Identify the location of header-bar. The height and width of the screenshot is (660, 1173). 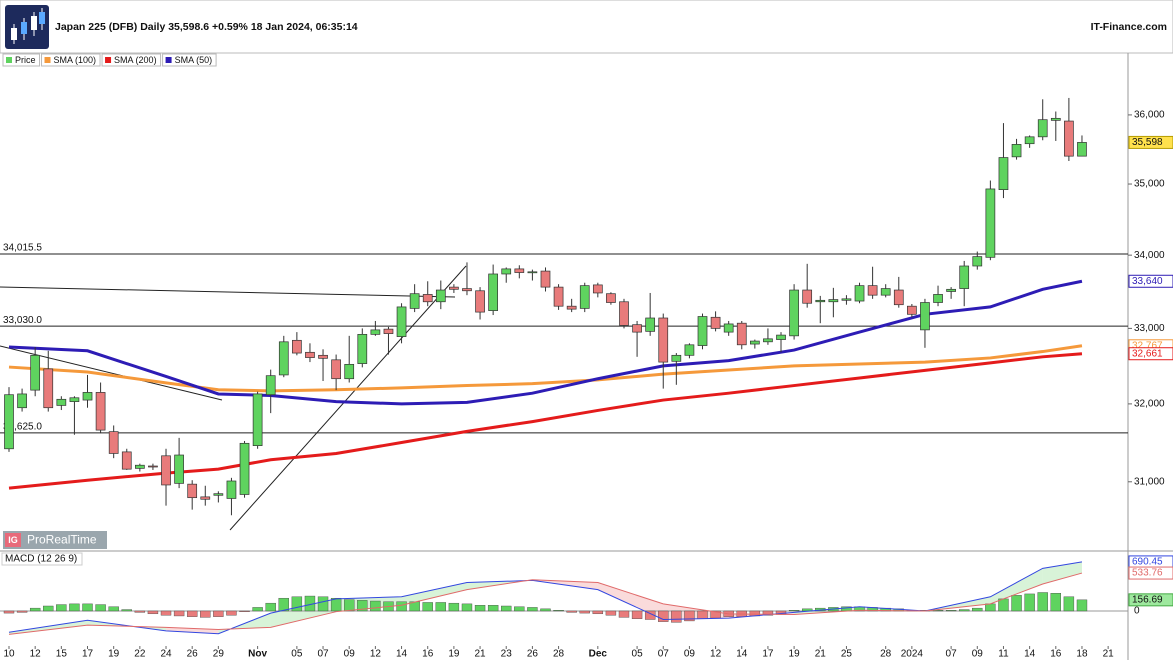
(586, 27).